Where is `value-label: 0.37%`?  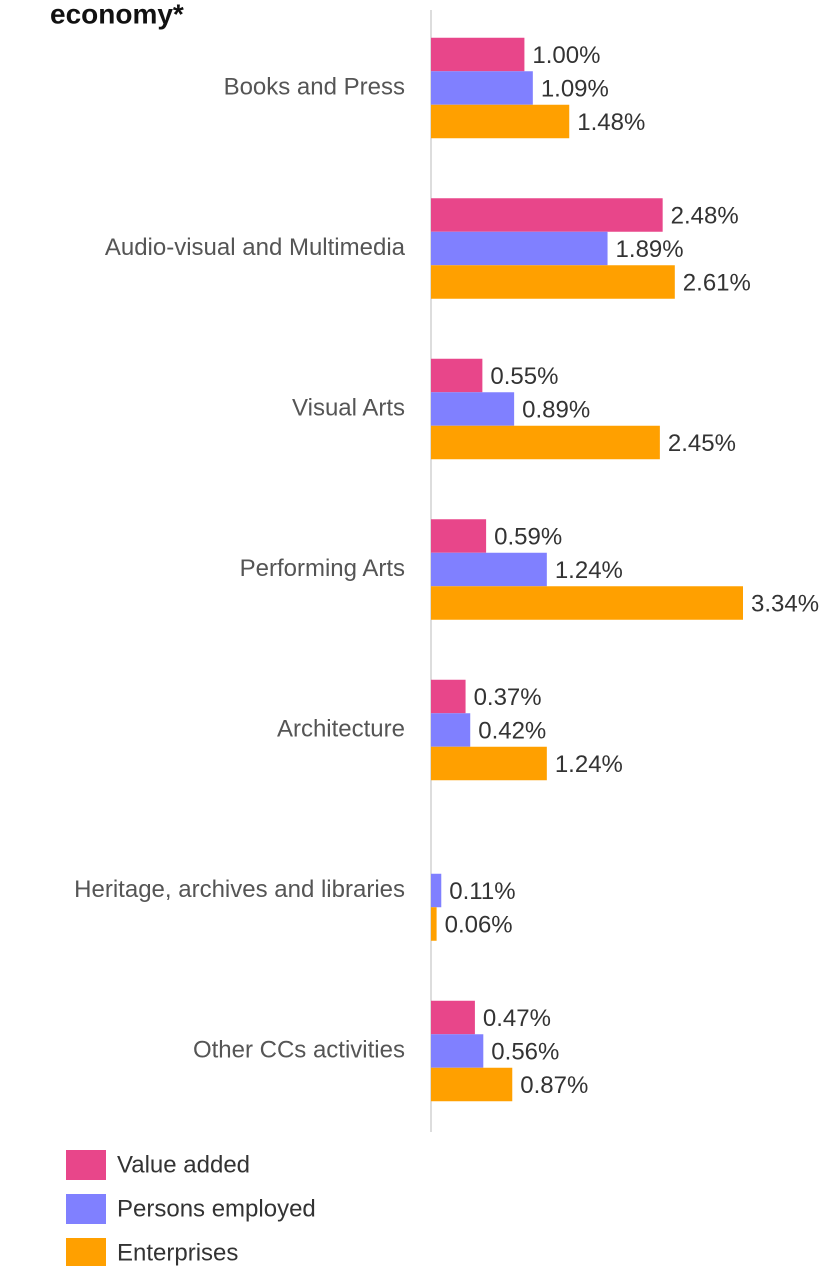 value-label: 0.37% is located at coordinates (508, 697).